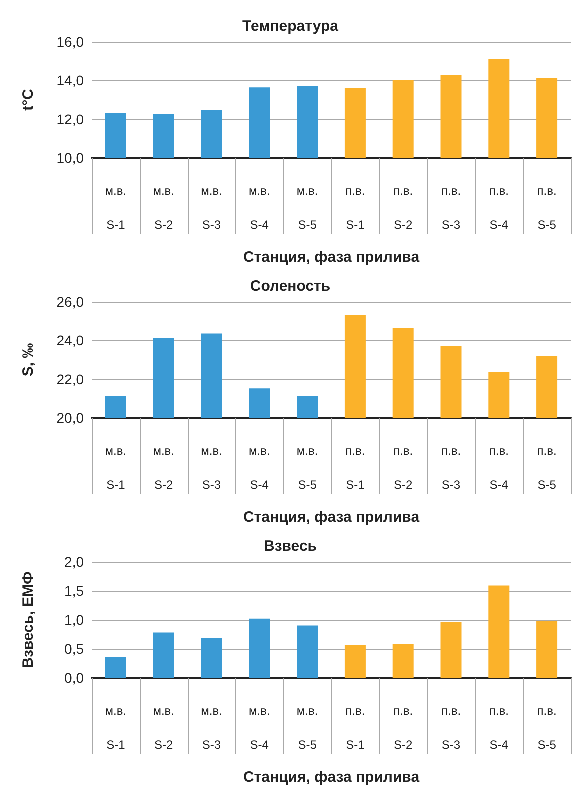  I want to click on y-tick-label: 2,0, so click(74, 562).